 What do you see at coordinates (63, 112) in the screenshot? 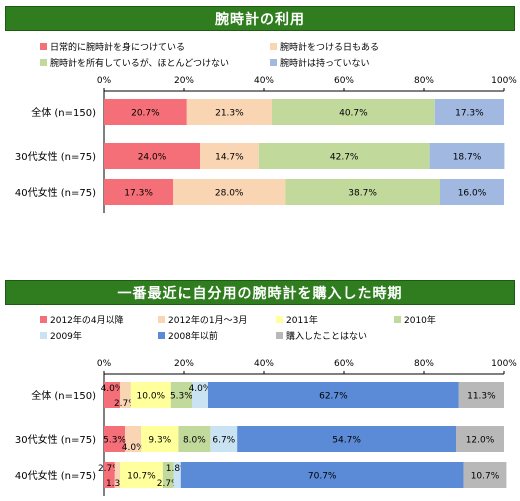
I see `chart1-category-label: 全体 (n=150)` at bounding box center [63, 112].